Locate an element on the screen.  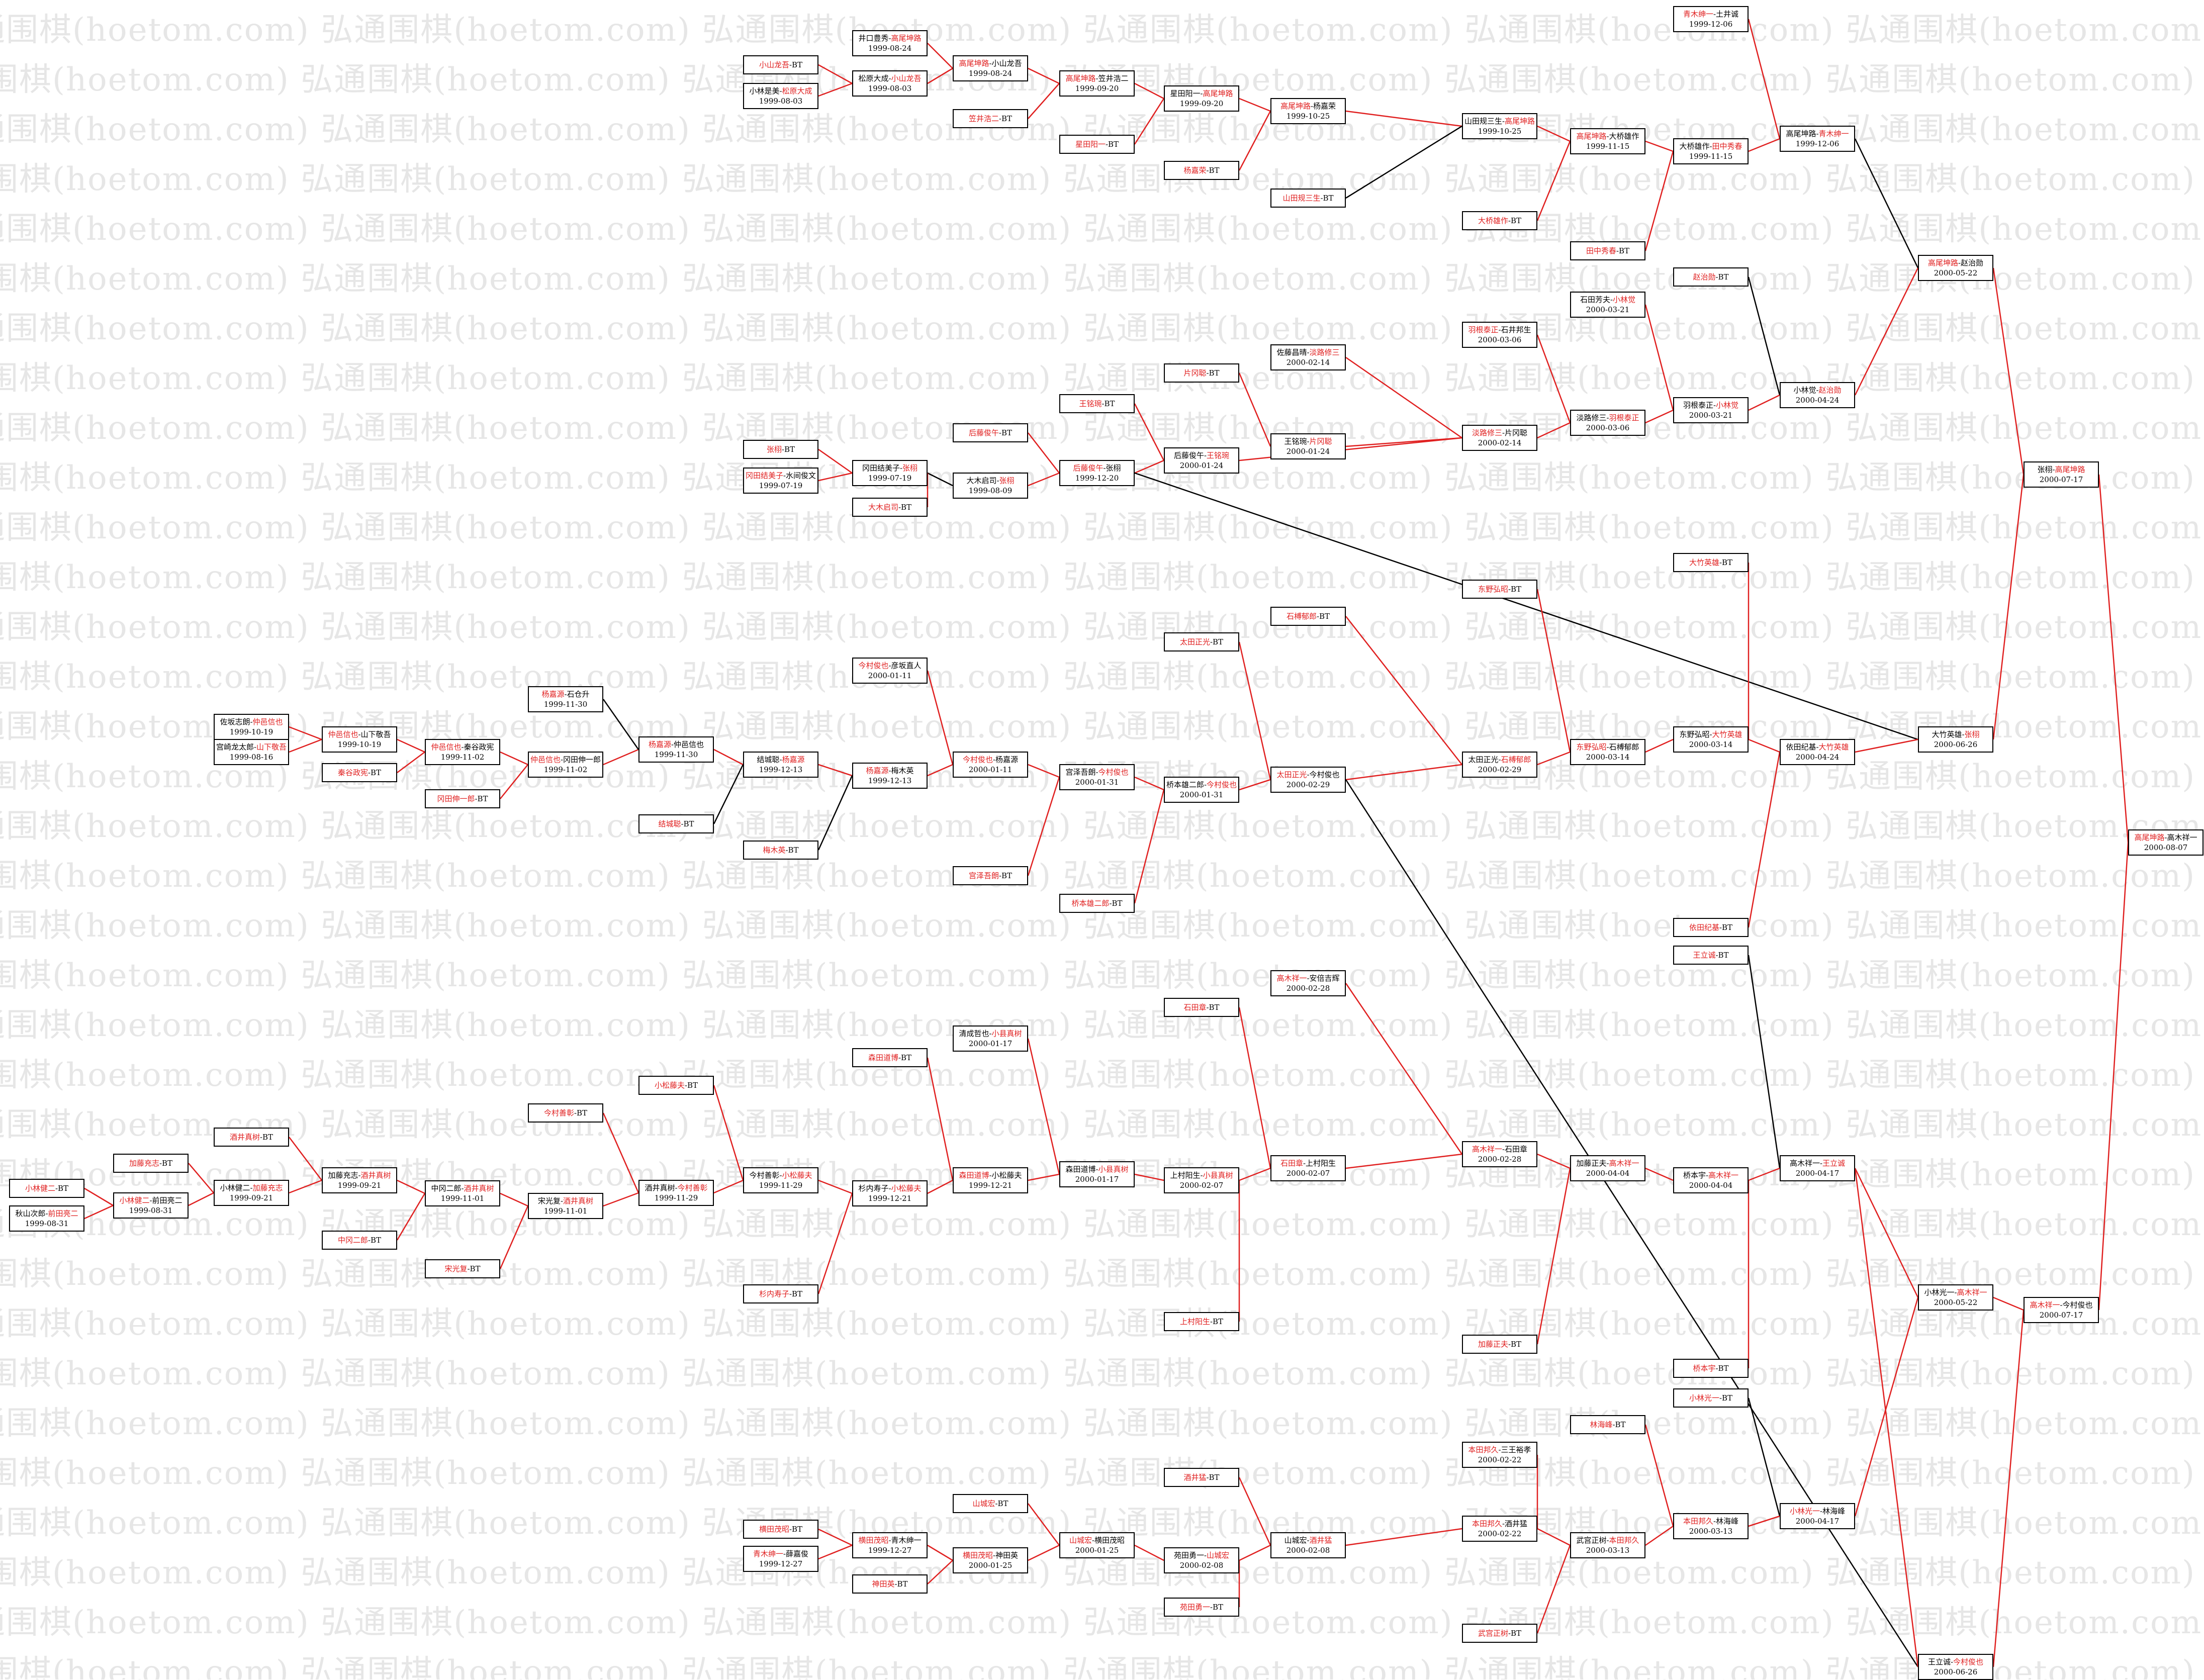
player-name: 杨嘉源 is located at coordinates (793, 759).